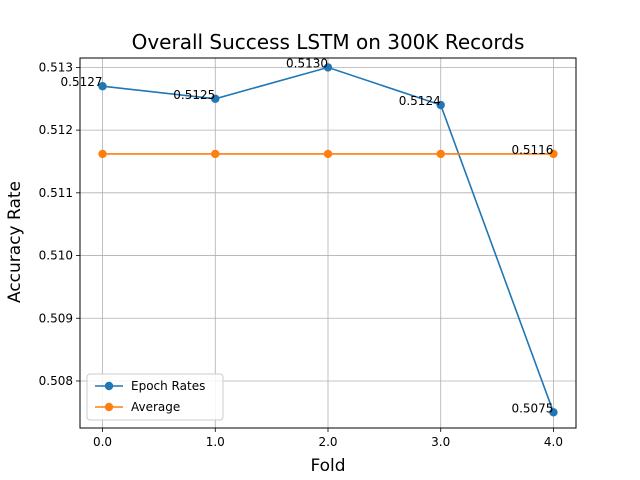  Describe the element at coordinates (327, 466) in the screenshot. I see `x-axis-label: Fold` at that location.